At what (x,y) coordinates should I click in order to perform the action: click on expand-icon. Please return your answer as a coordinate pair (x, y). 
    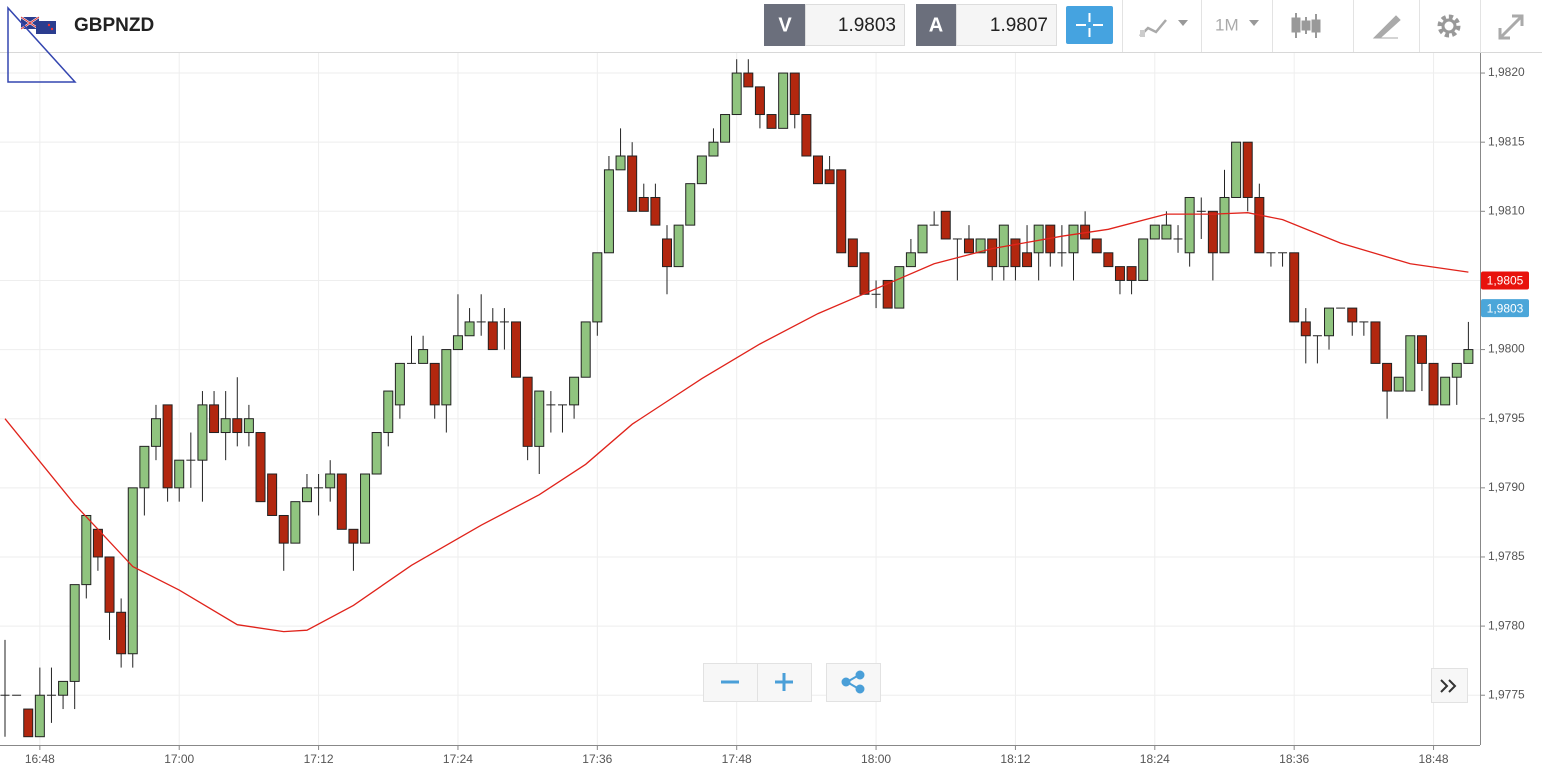
    Looking at the image, I should click on (1511, 27).